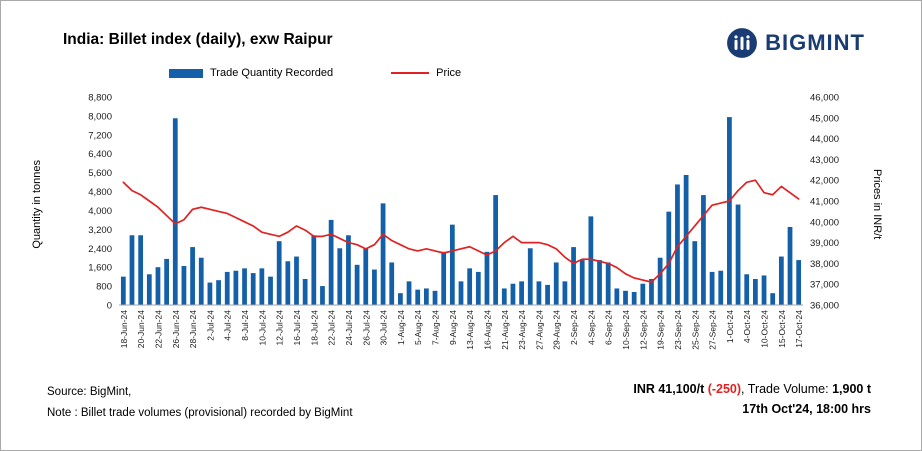 This screenshot has width=922, height=451. What do you see at coordinates (141, 329) in the screenshot?
I see `svg-text: 20-Jun-24` at bounding box center [141, 329].